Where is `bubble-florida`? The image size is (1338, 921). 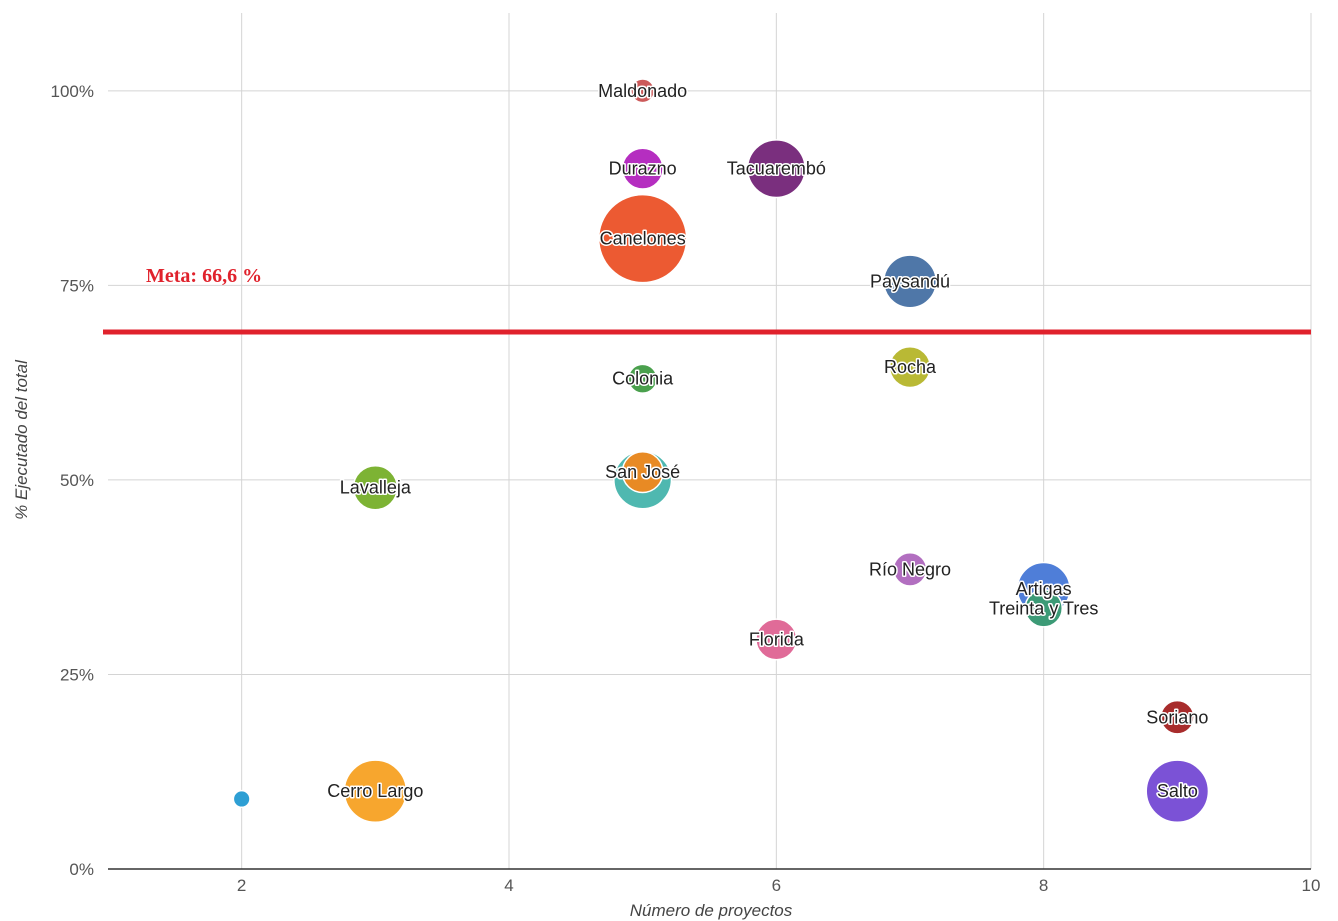 bubble-florida is located at coordinates (776, 639).